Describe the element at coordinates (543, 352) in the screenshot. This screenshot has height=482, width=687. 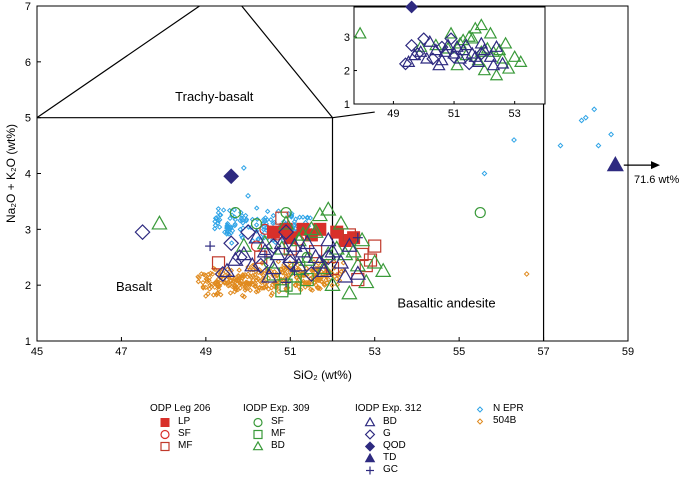
I see `x-tick-label: 57` at that location.